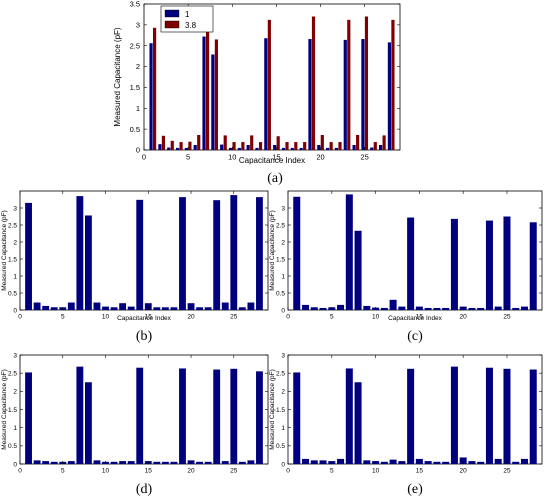 Image resolution: width=550 pixels, height=501 pixels. What do you see at coordinates (149, 471) in the screenshot?
I see `x-tick-label: 15` at bounding box center [149, 471].